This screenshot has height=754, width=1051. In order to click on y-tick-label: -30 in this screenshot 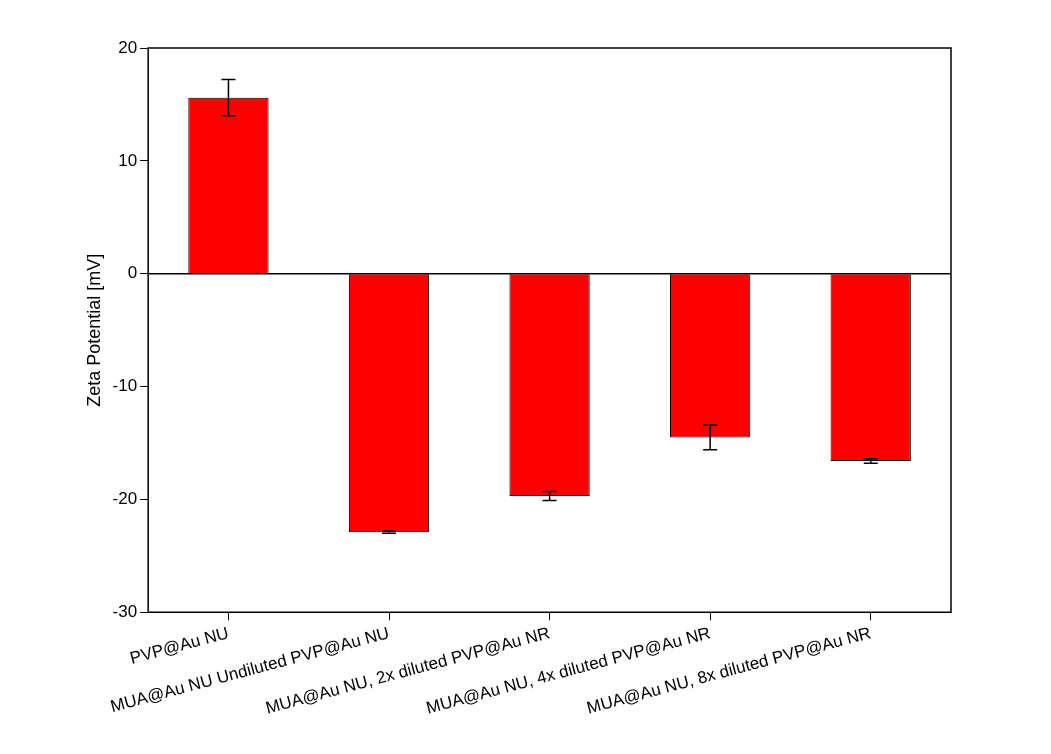, I will do `click(125, 612)`.